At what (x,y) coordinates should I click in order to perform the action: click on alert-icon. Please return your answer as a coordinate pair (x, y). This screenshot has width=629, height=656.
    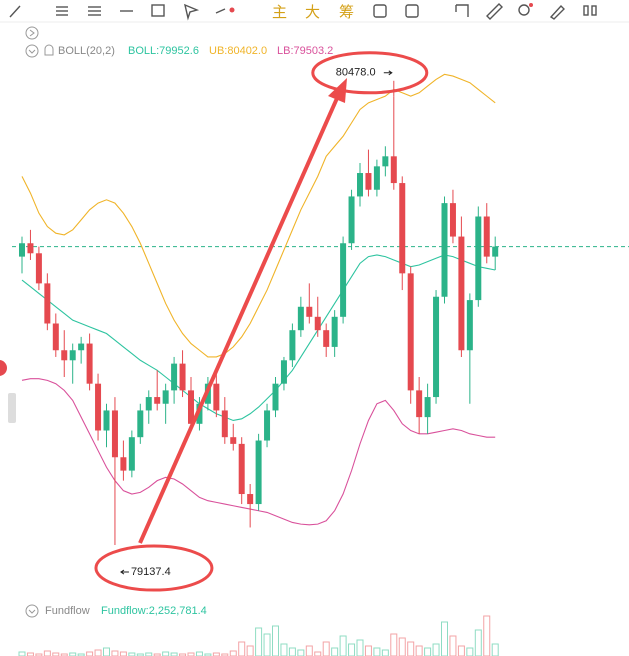
    Looking at the image, I should click on (49, 50).